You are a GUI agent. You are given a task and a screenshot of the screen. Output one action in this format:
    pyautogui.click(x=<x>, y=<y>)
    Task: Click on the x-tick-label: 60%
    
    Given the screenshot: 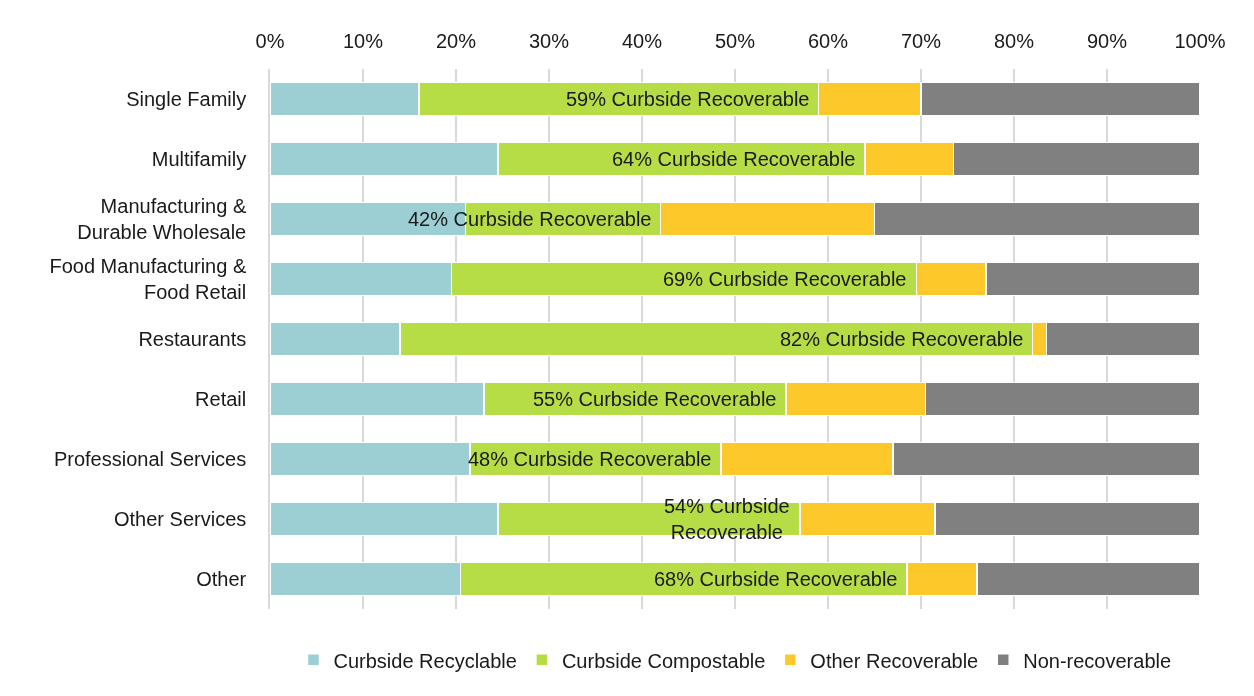 What is the action you would take?
    pyautogui.click(x=828, y=41)
    